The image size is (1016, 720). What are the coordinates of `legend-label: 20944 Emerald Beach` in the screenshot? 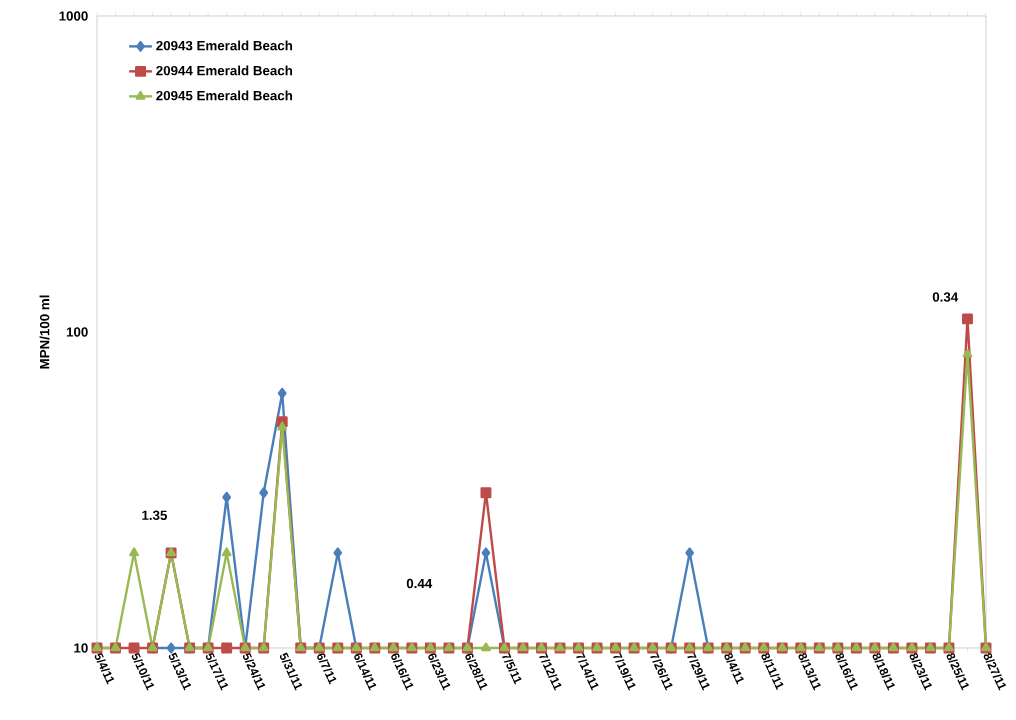 It's located at (224, 70).